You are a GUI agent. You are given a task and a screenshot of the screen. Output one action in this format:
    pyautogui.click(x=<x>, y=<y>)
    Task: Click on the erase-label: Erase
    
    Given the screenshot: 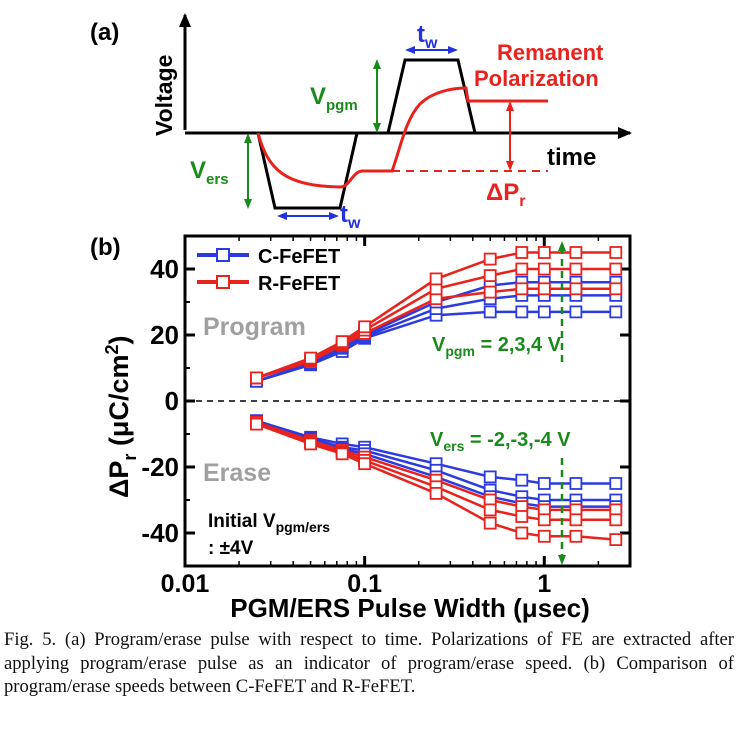 What is the action you would take?
    pyautogui.click(x=237, y=473)
    